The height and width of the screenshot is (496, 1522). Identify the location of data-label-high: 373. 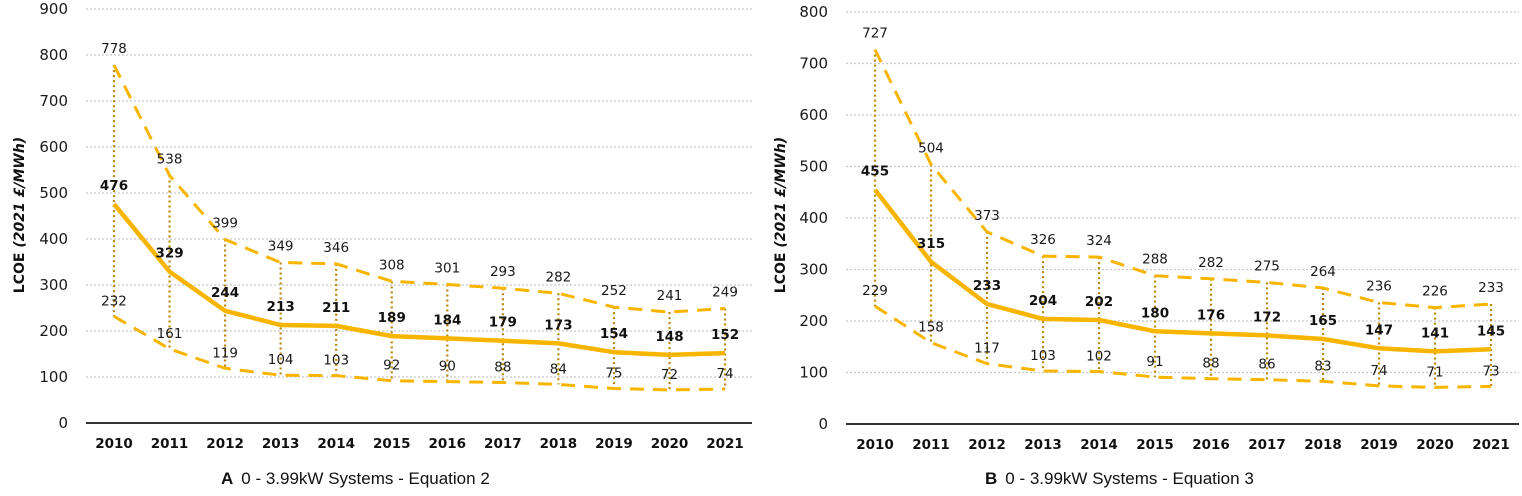
(987, 216).